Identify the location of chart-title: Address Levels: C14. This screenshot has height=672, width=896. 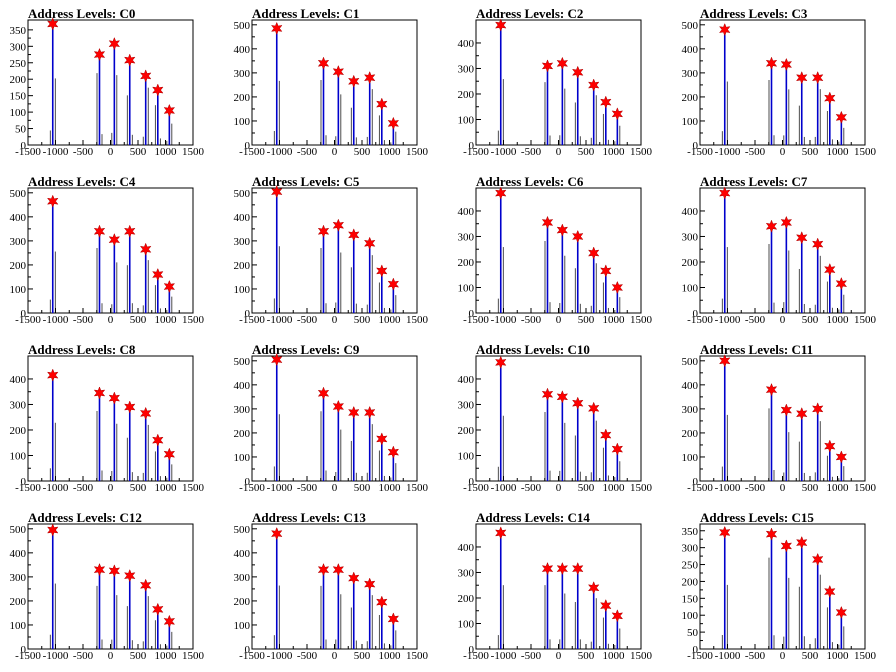
(533, 517).